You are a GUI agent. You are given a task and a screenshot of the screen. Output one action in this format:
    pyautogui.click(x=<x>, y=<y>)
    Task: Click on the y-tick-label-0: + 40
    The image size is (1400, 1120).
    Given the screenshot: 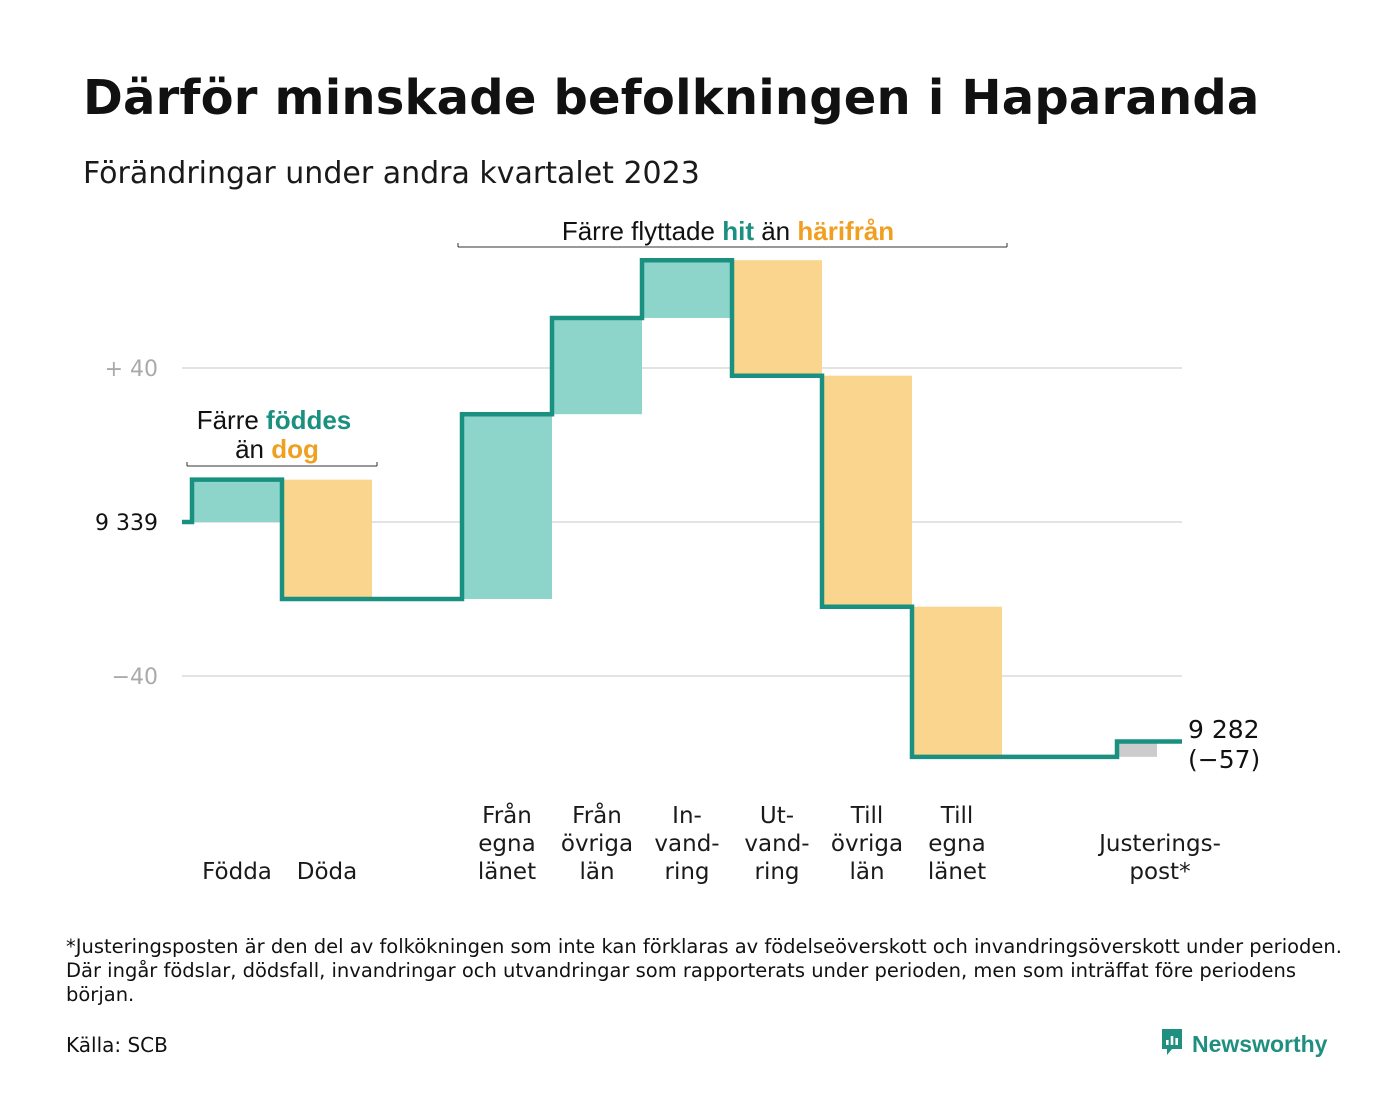 What is the action you would take?
    pyautogui.click(x=131, y=369)
    